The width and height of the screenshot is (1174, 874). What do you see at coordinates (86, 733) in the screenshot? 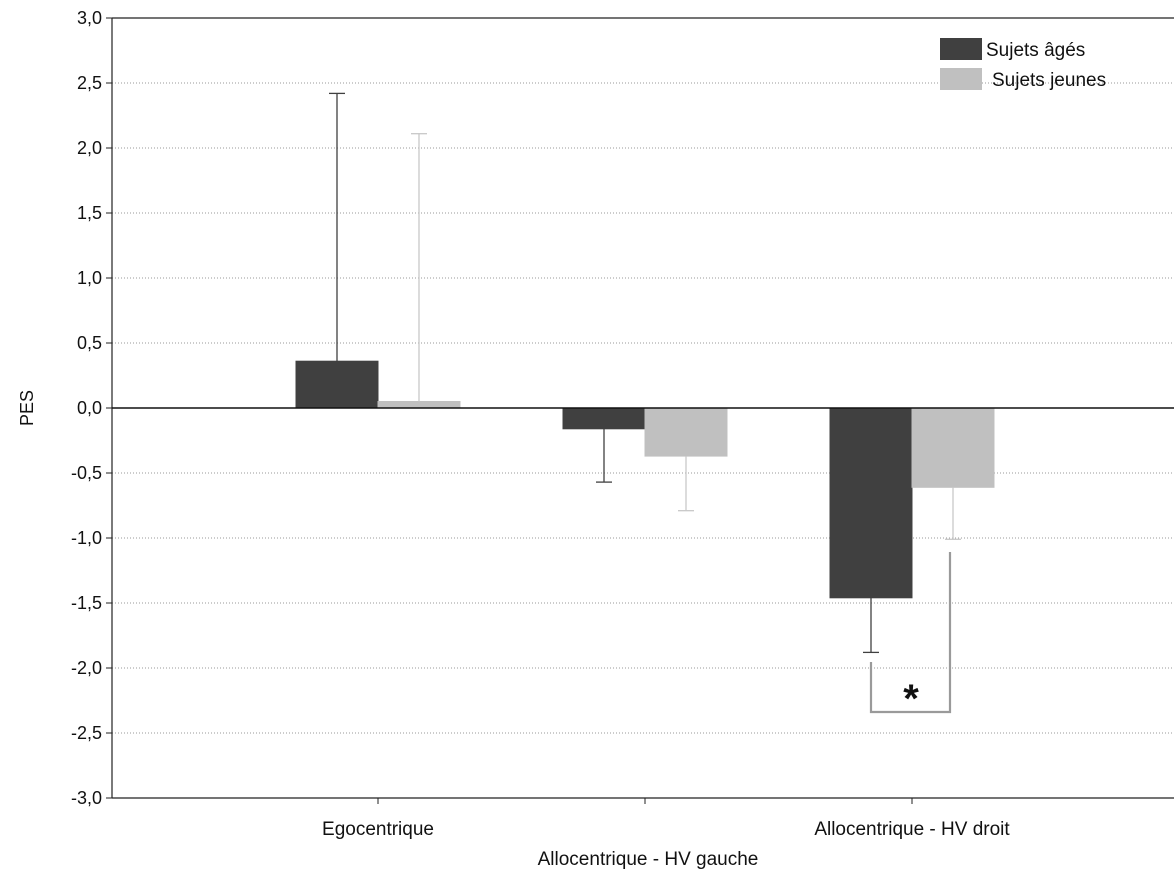
I see `y-tick-label: -2,5` at bounding box center [86, 733].